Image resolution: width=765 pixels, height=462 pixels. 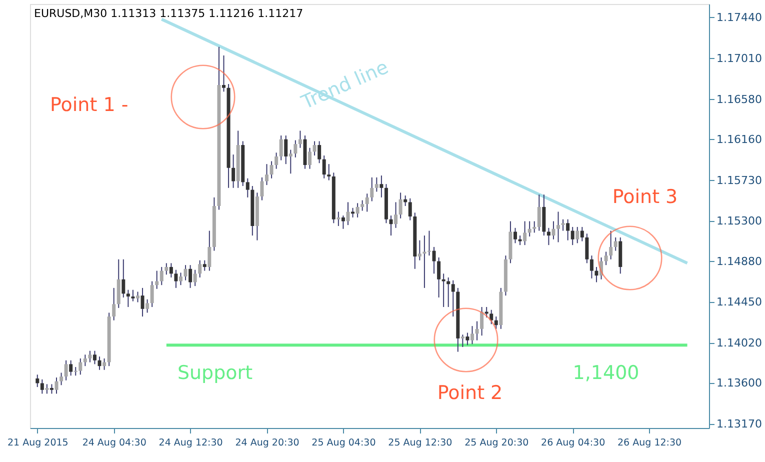 What do you see at coordinates (37, 443) in the screenshot?
I see `x-tick-label: 21 Aug 2015` at bounding box center [37, 443].